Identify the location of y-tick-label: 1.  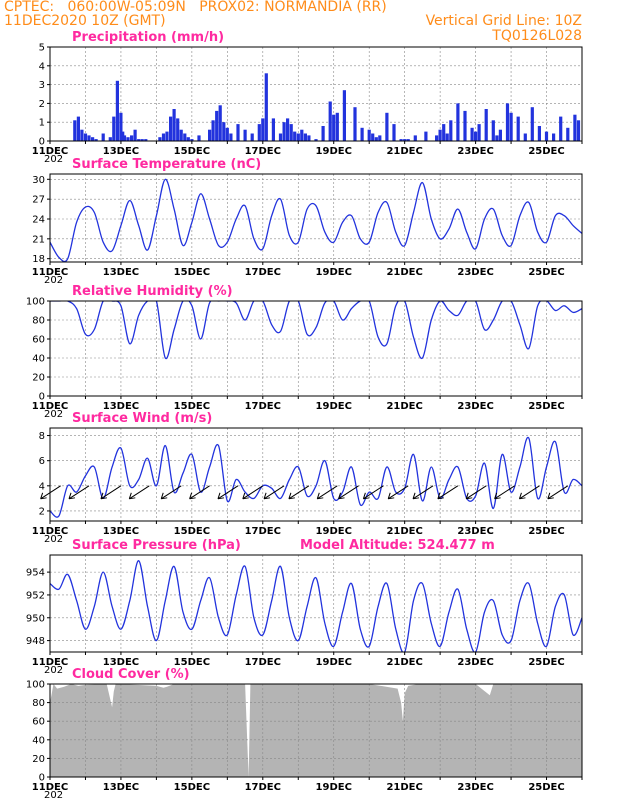
(42, 123).